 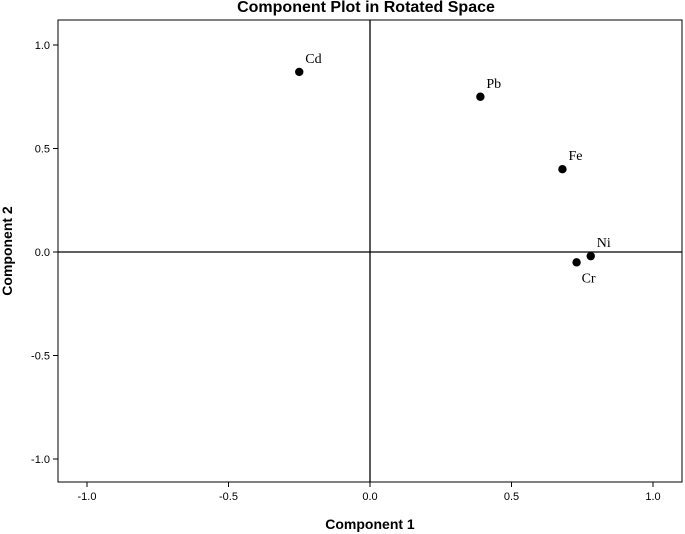 I want to click on point-fe, so click(x=562, y=169).